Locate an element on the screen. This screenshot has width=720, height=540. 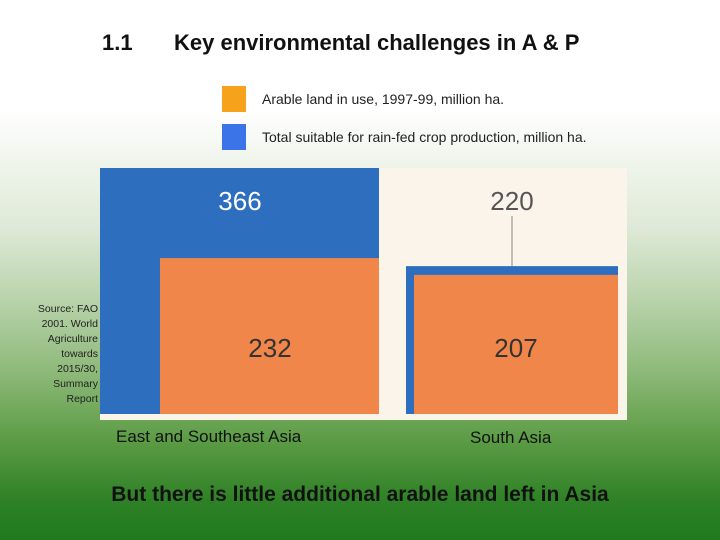
legend-swatch-suitable is located at coordinates (234, 137).